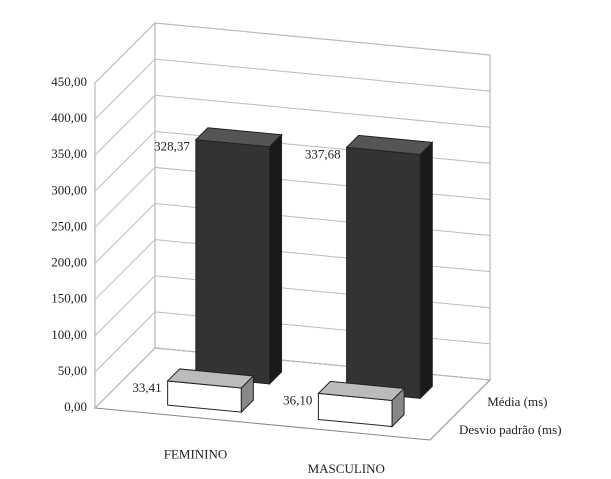 The image size is (611, 479). Describe the element at coordinates (69, 81) in the screenshot. I see `y-tick-label: 450,00` at that location.